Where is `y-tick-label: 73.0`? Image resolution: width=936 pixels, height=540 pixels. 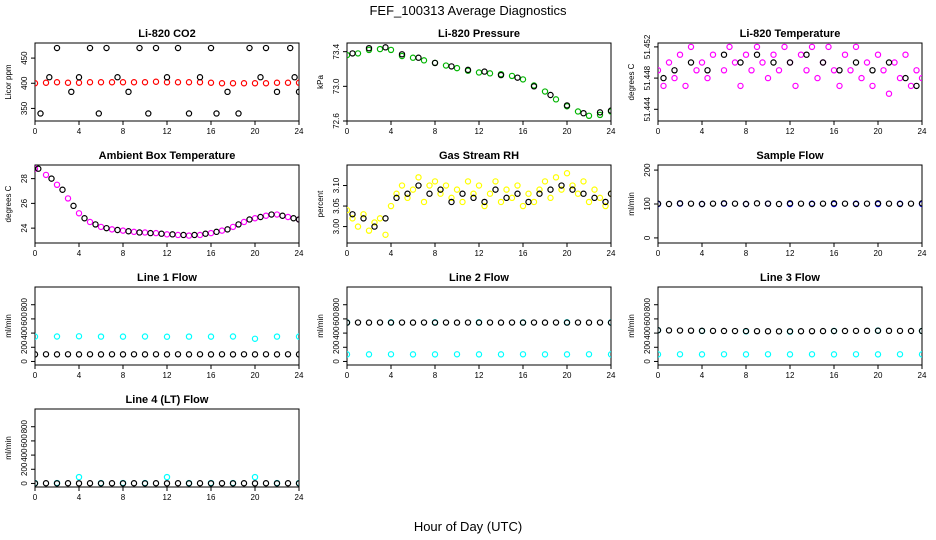
y-tick-label: 73.0 is located at coordinates (336, 86).